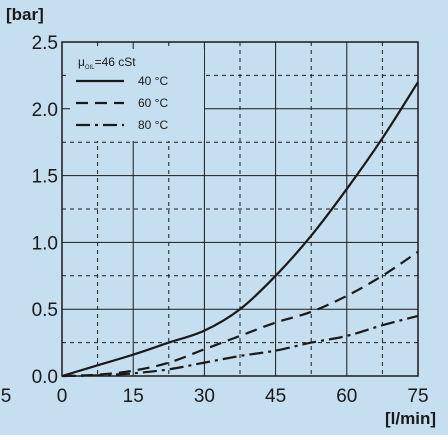  Describe the element at coordinates (45, 243) in the screenshot. I see `y-tick-label: 1.0` at that location.